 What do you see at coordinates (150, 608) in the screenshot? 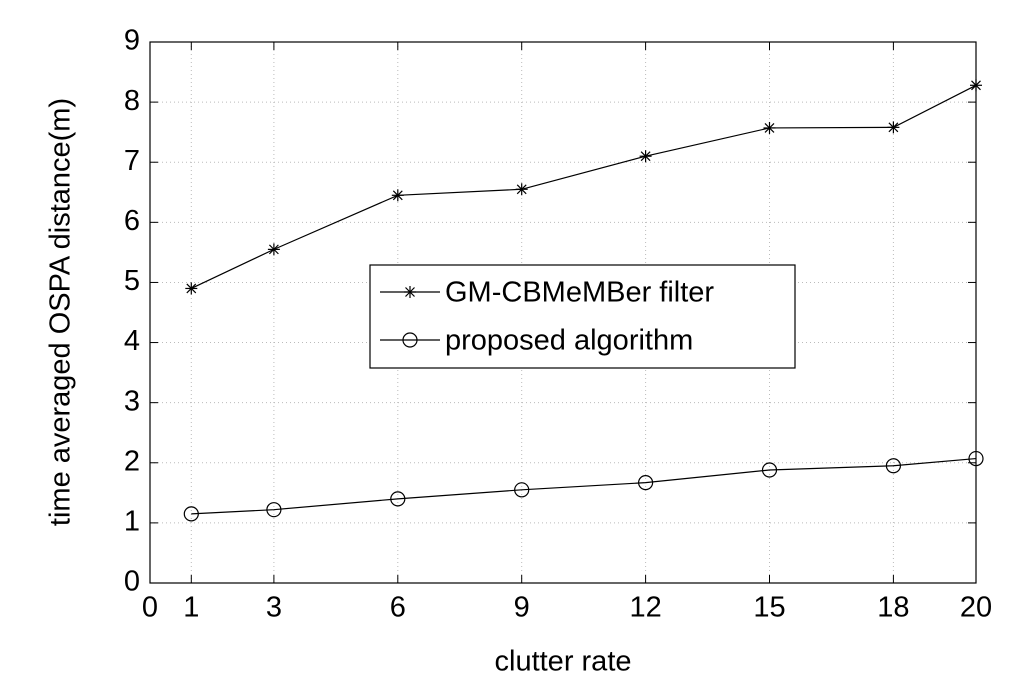
I see `x-tick-label: 0` at bounding box center [150, 608].